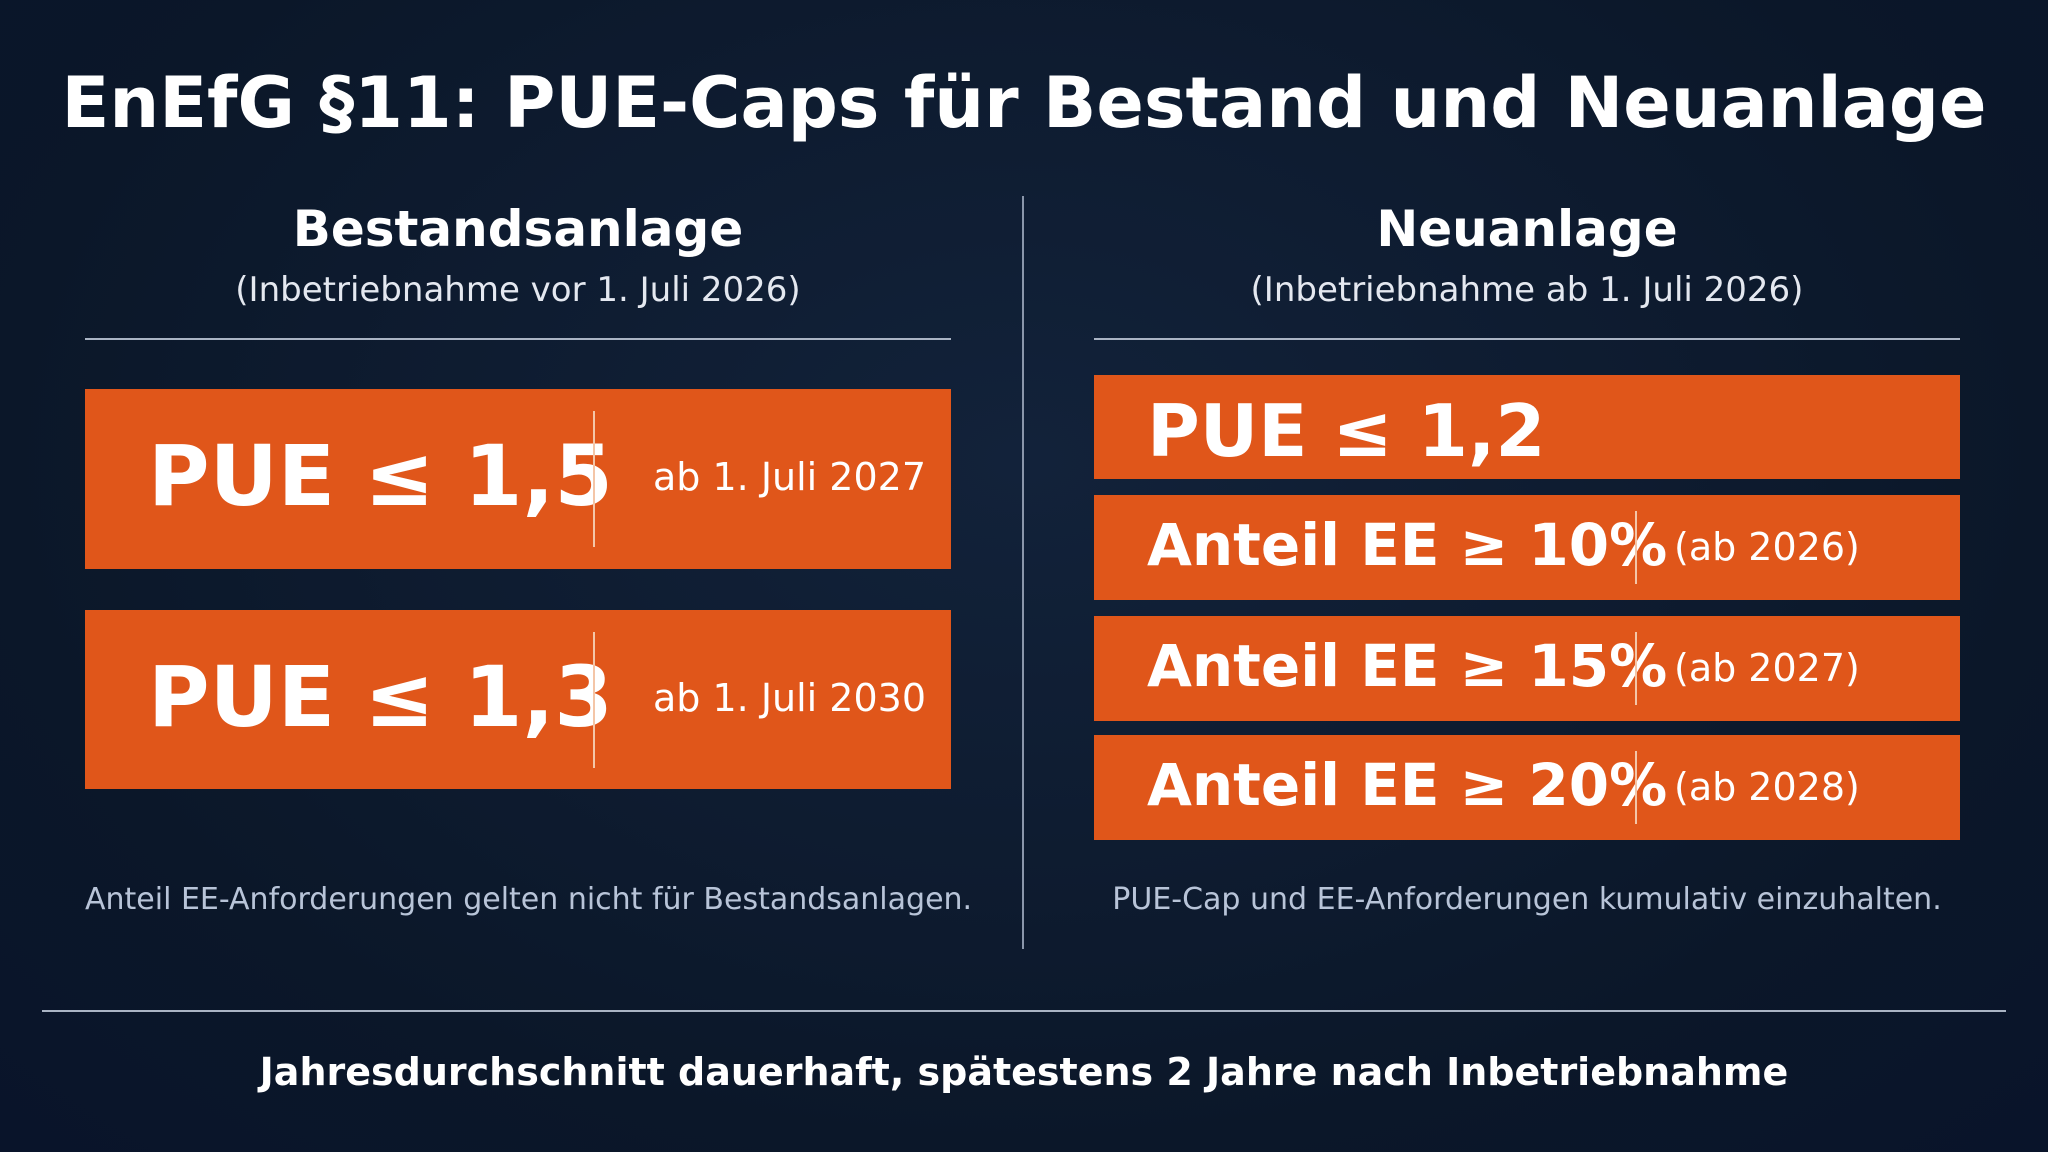  Describe the element at coordinates (518, 290) in the screenshot. I see `left-subheading: (Inbetriebnahme vor 1. Juli 2026)` at that location.